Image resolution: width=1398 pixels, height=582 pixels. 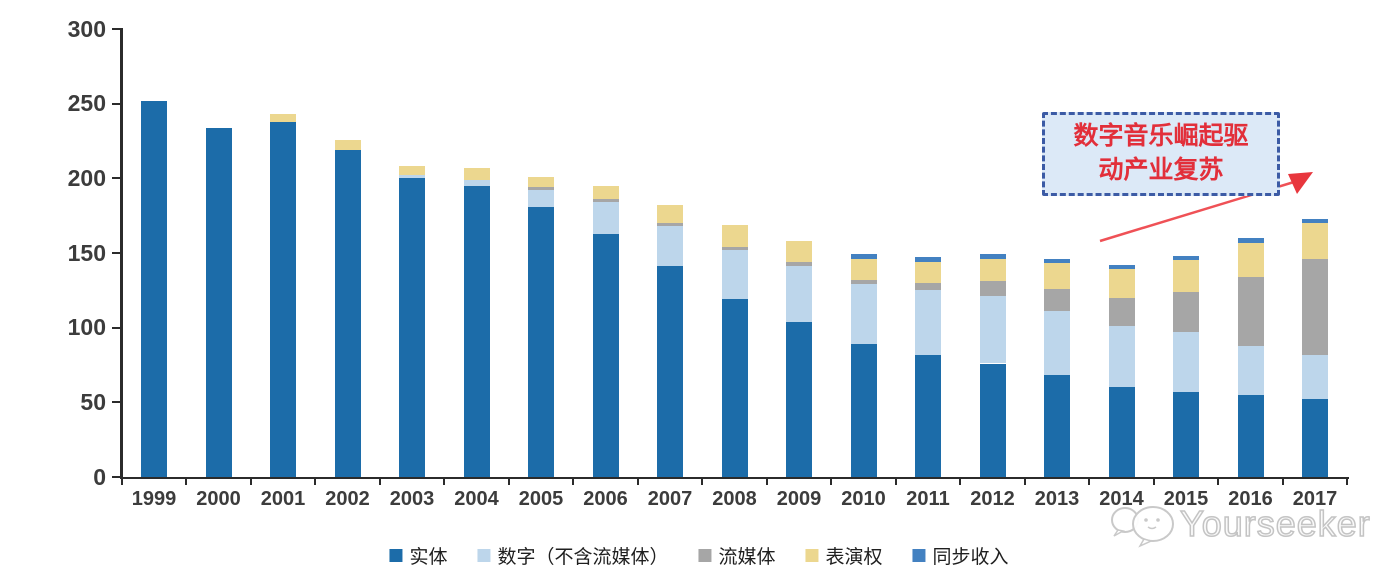 I want to click on bar-segment-2008-表演权, so click(x=734, y=236).